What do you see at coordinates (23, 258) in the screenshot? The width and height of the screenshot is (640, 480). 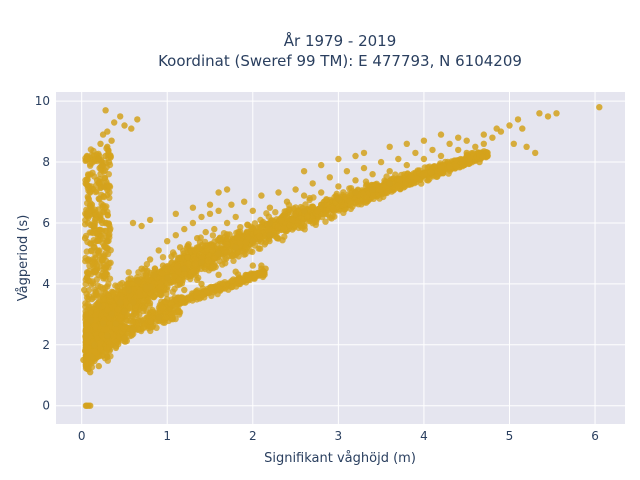 I see `y-axis-title: Vågperiod (s)` at bounding box center [23, 258].